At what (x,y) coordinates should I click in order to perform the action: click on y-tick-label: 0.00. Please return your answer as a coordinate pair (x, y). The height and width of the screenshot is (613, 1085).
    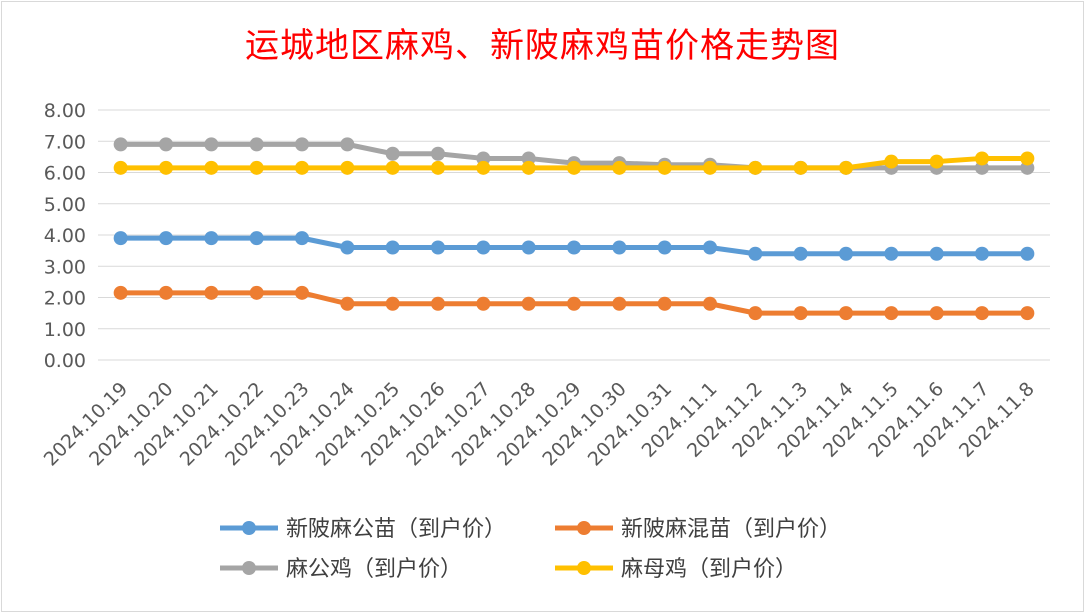
    Looking at the image, I should click on (65, 361).